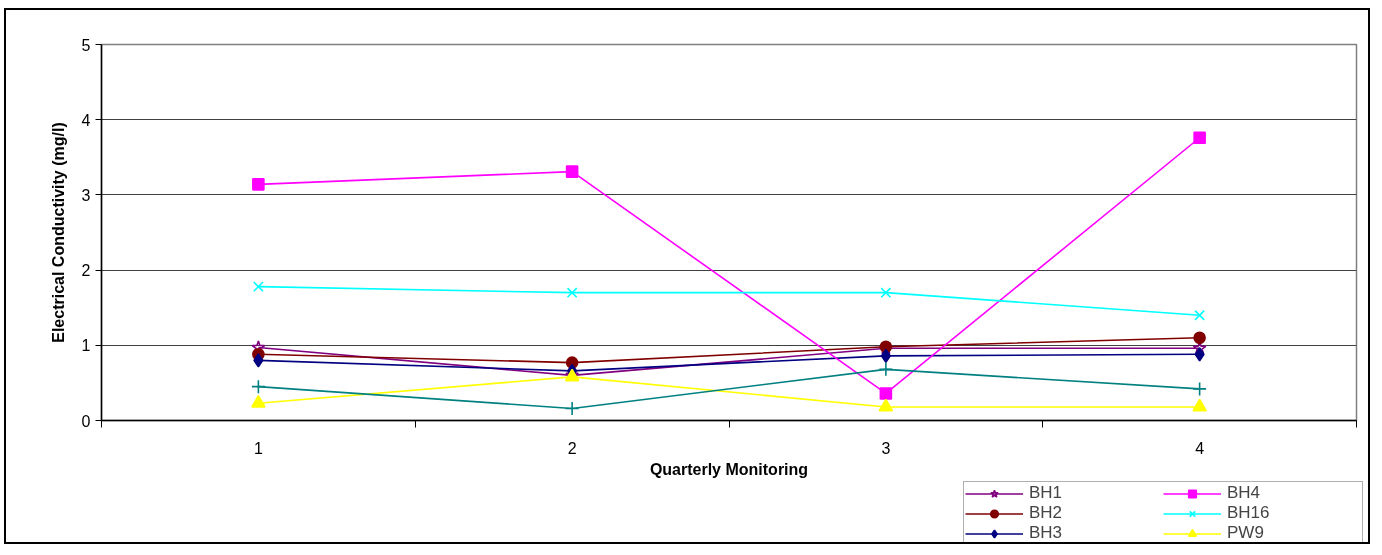 Image resolution: width=1382 pixels, height=555 pixels. I want to click on y-tick-label: 0, so click(86, 421).